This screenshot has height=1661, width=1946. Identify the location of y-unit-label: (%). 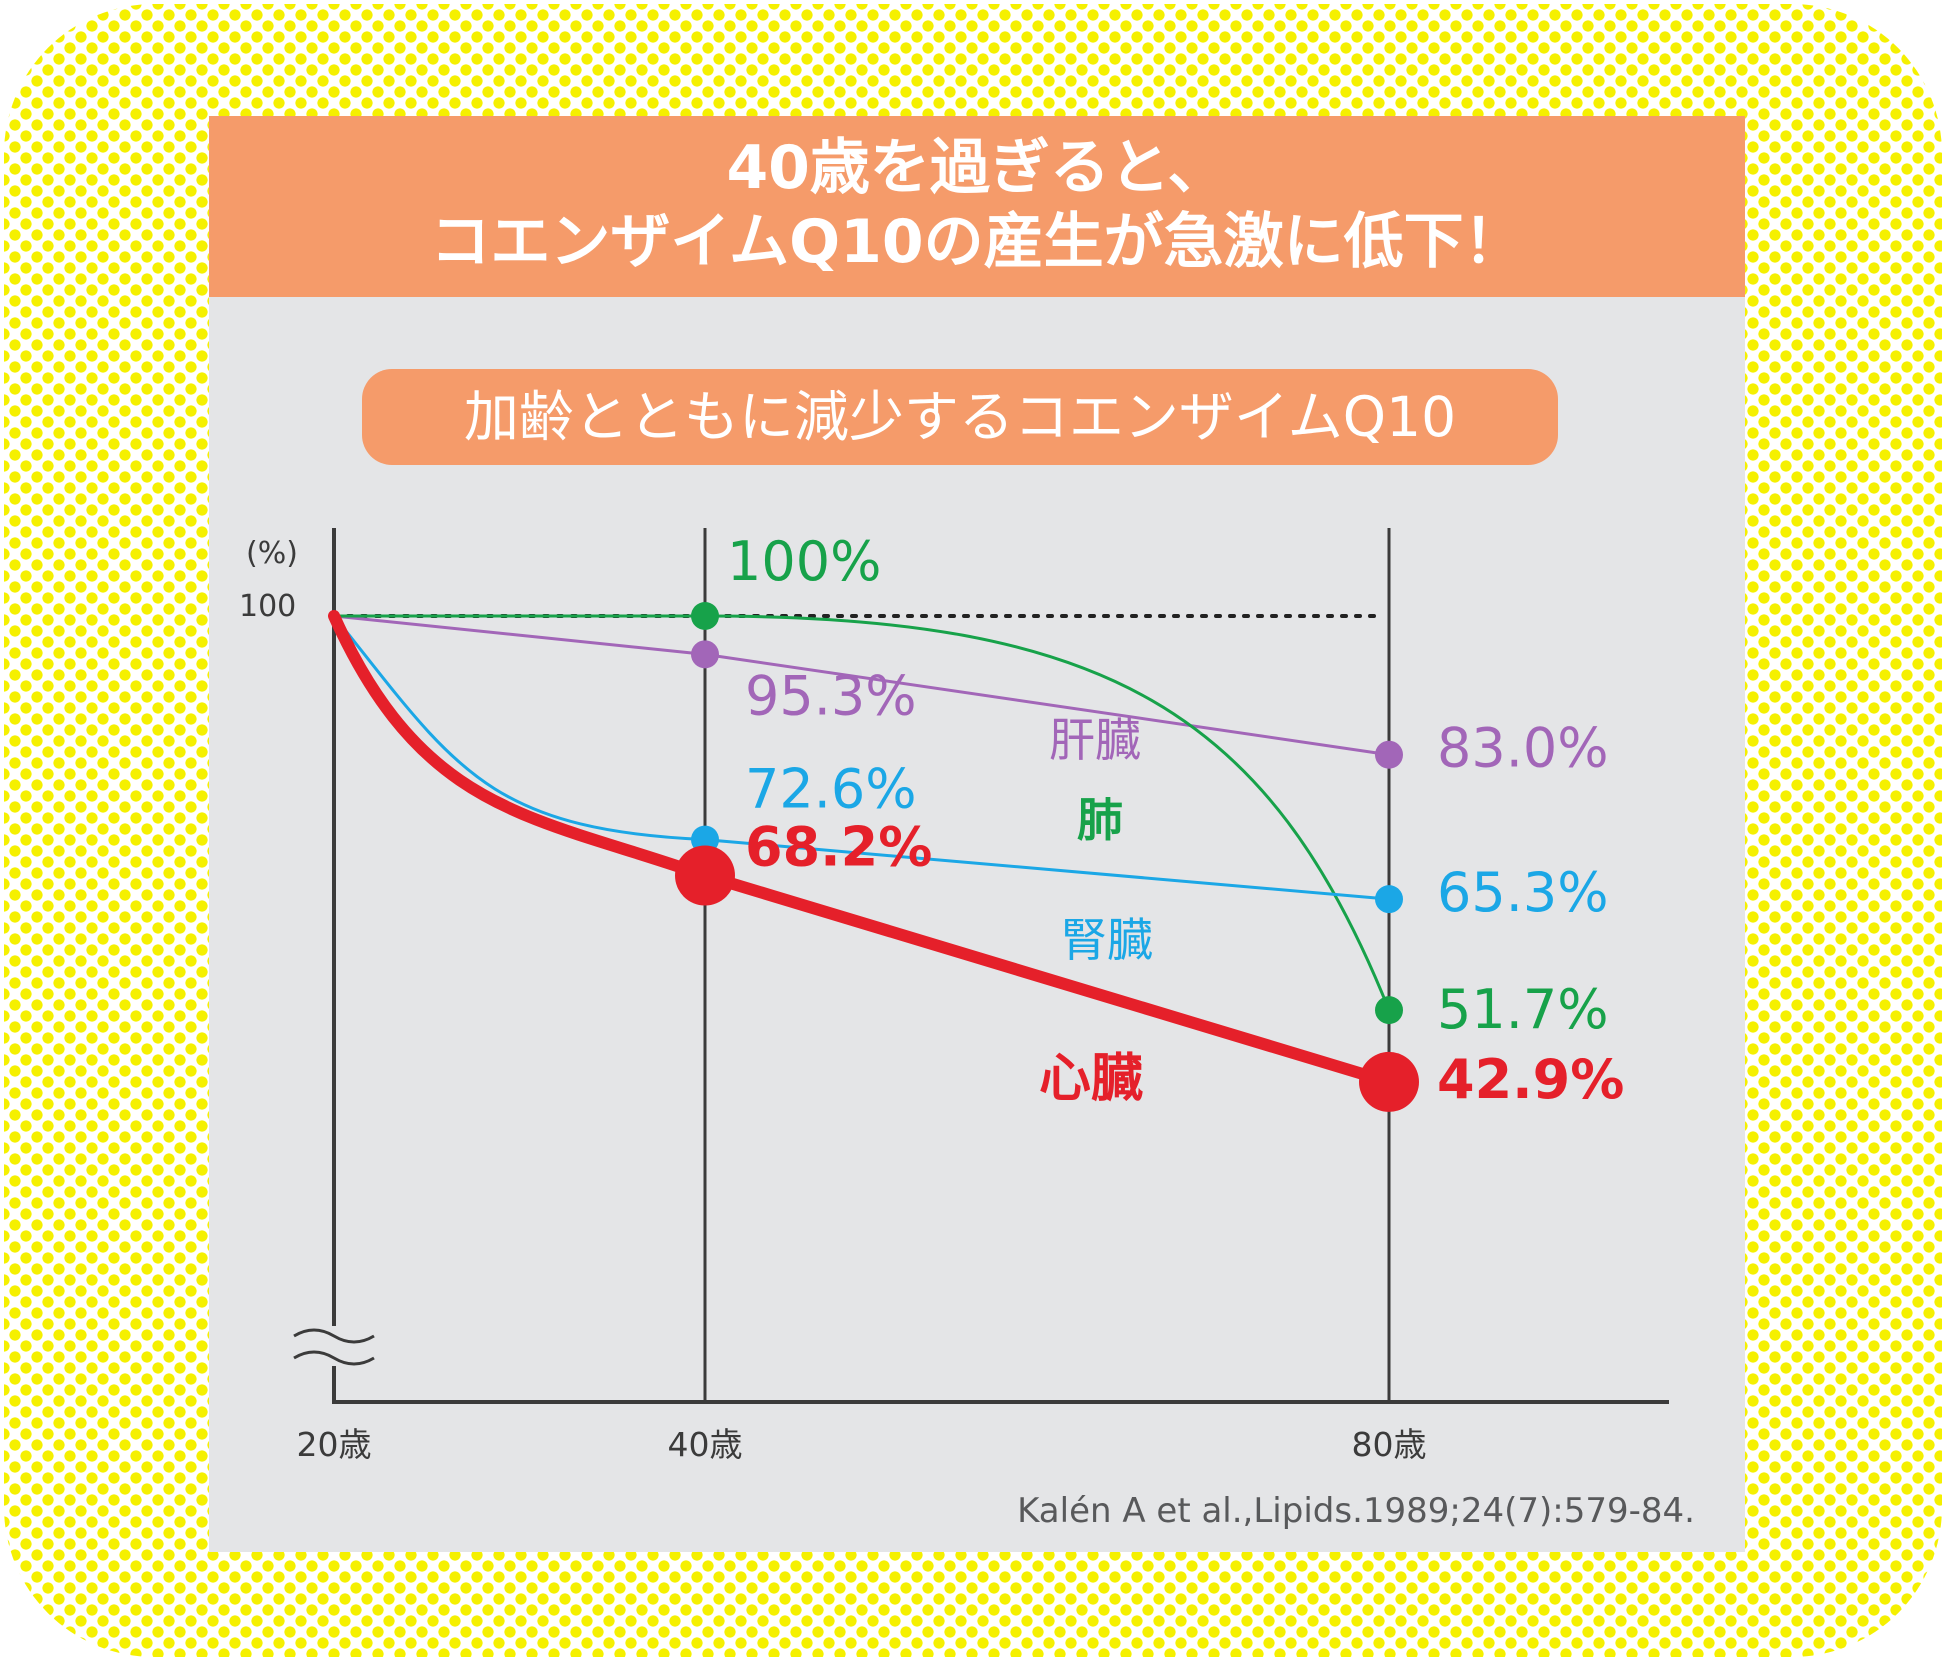
(272, 553).